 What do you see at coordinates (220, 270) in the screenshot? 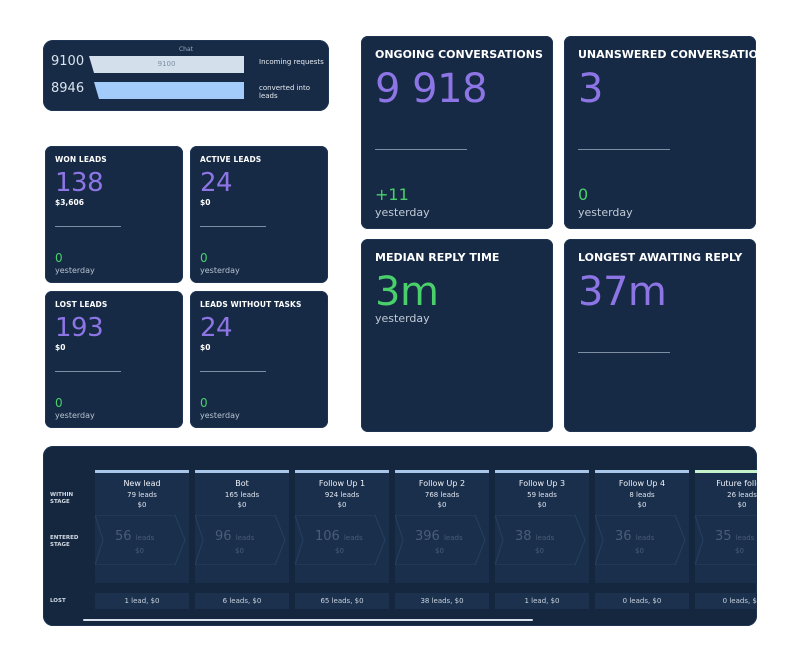
I see `active-leads-period: yesterday` at bounding box center [220, 270].